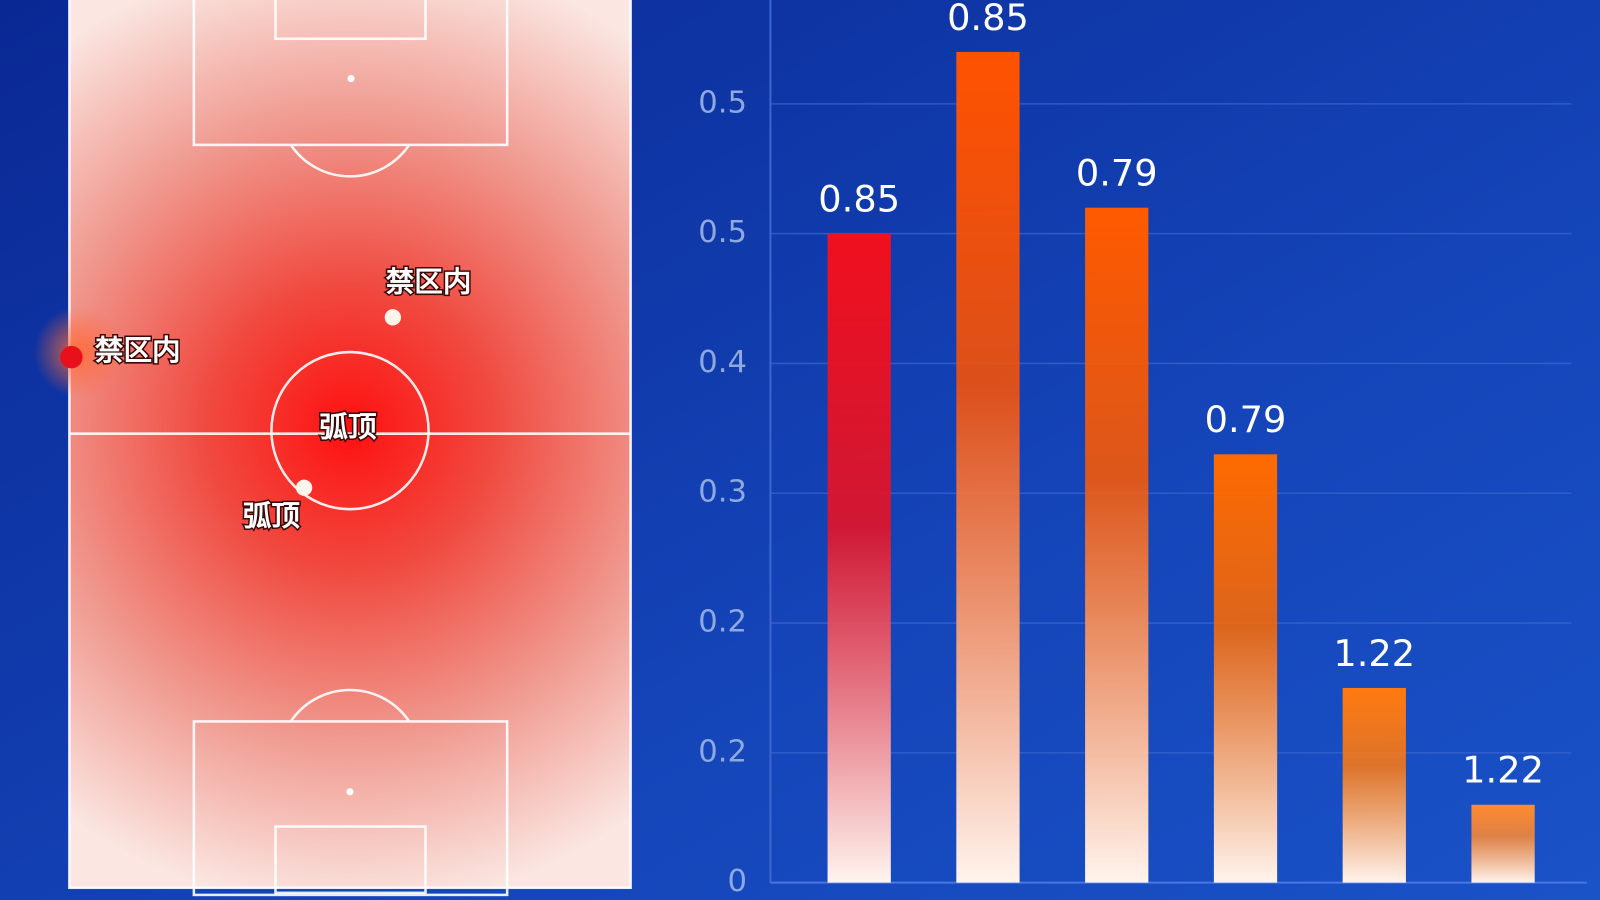  I want to click on y-tick-label: 0.4, so click(722, 362).